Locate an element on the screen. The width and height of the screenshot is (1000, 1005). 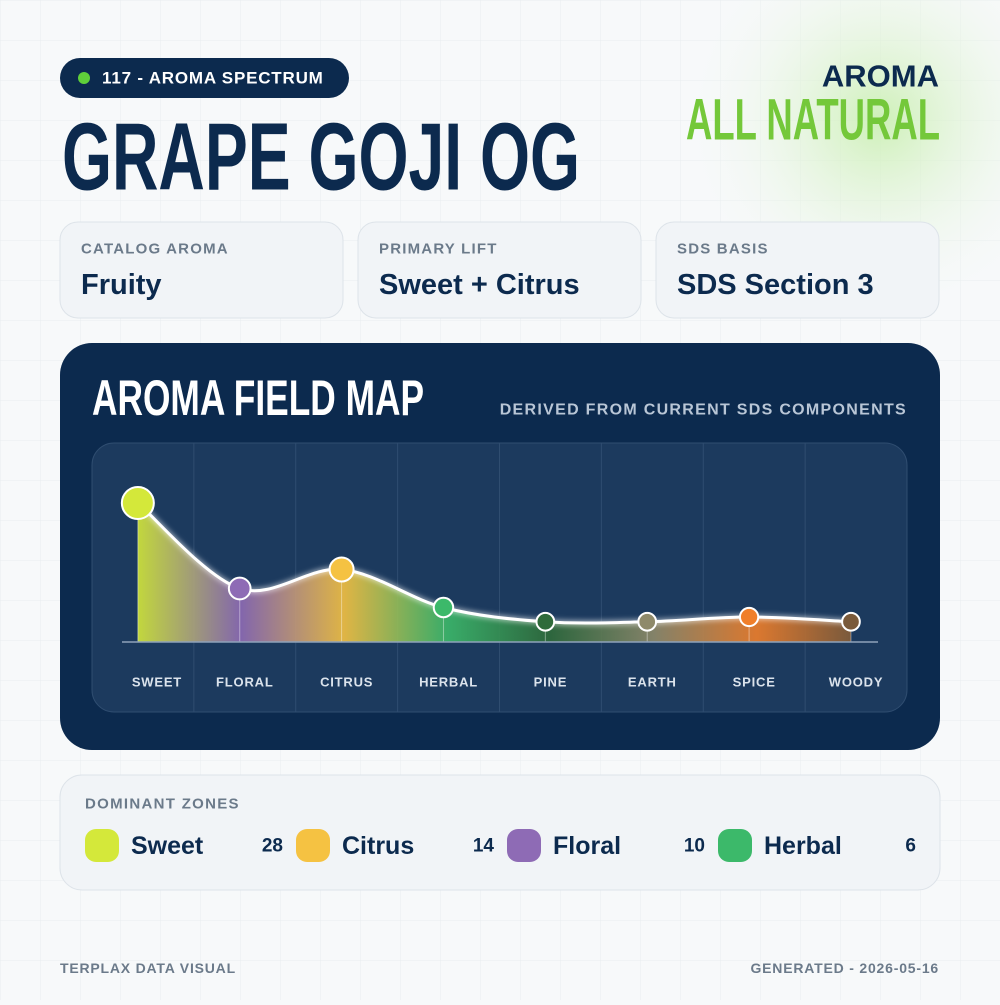
chart-title: AROMA FIELD MAP is located at coordinates (258, 398).